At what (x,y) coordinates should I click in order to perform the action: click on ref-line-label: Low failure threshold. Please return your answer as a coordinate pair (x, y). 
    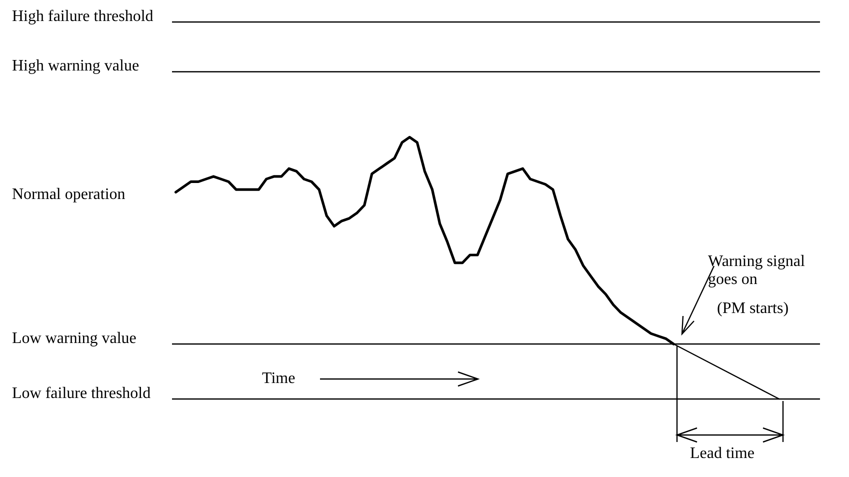
    Looking at the image, I should click on (81, 393).